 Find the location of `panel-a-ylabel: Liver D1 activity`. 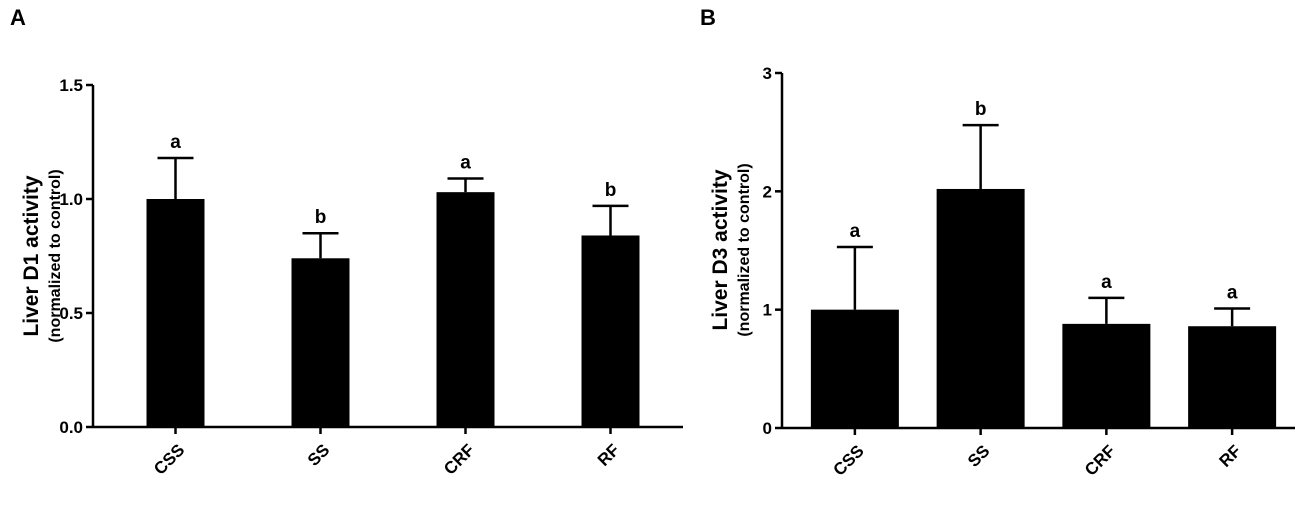

panel-a-ylabel: Liver D1 activity is located at coordinates (31, 255).